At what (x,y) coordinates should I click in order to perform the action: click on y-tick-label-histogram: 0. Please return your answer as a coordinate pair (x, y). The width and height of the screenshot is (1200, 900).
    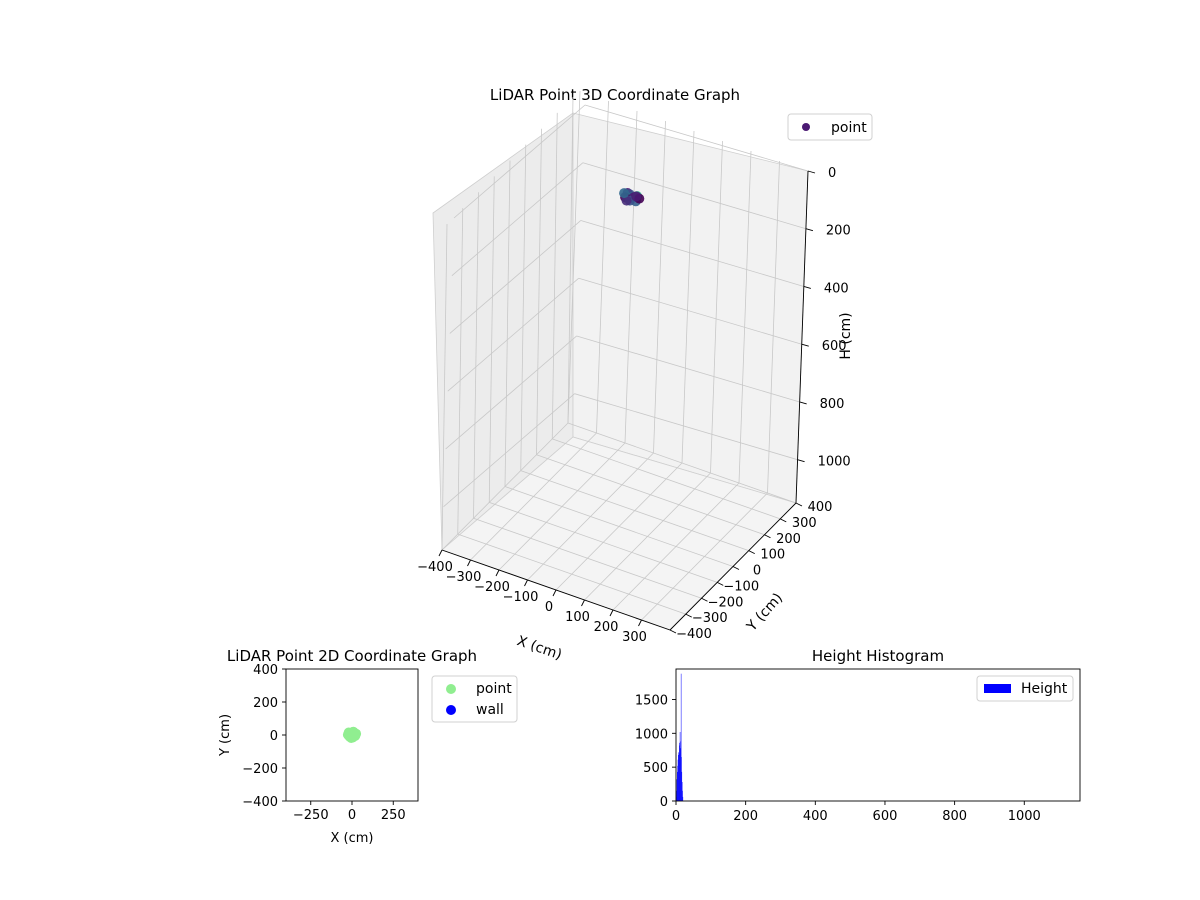
    Looking at the image, I should click on (664, 802).